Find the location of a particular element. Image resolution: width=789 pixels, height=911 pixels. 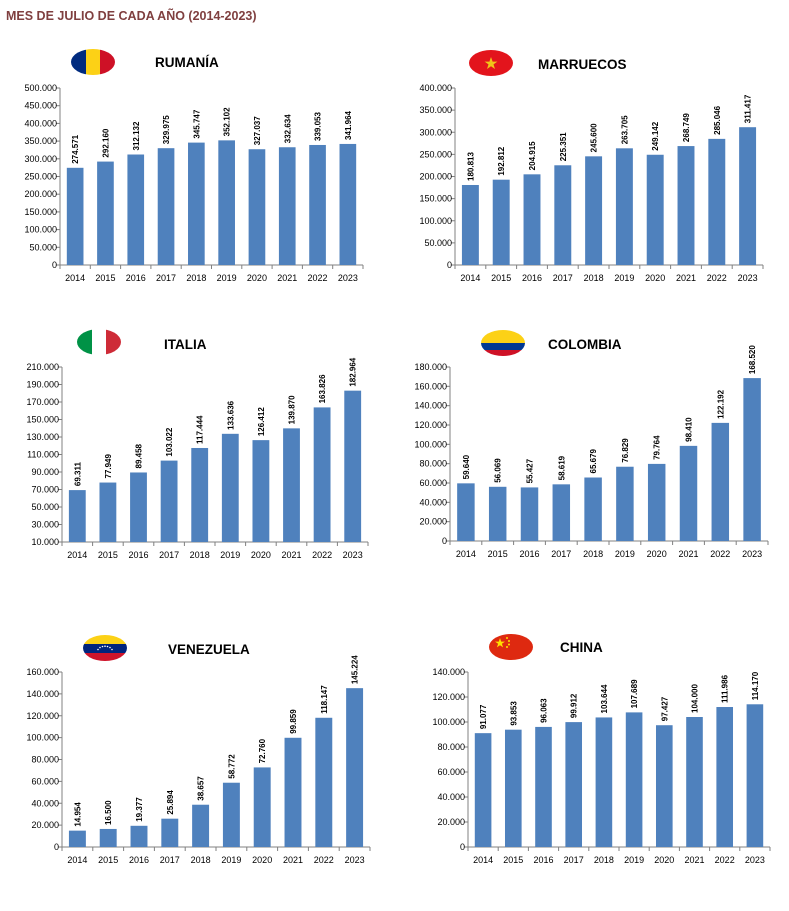

chart-title: MARRUECOS is located at coordinates (582, 64).